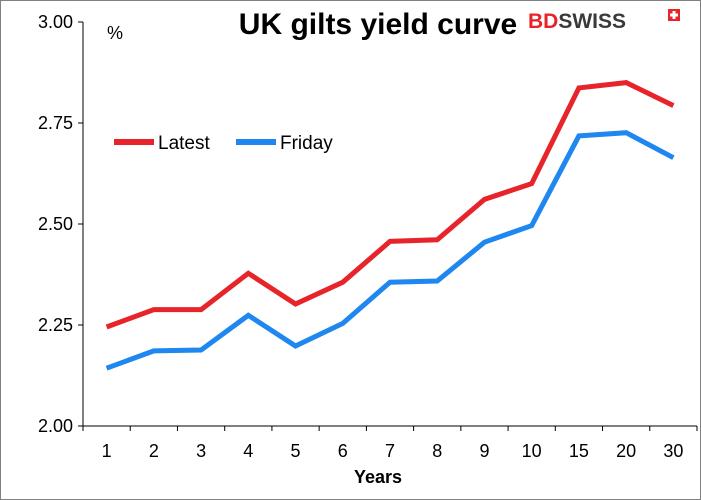 Image resolution: width=701 pixels, height=500 pixels. I want to click on logo-text-bd: BD, so click(543, 21).